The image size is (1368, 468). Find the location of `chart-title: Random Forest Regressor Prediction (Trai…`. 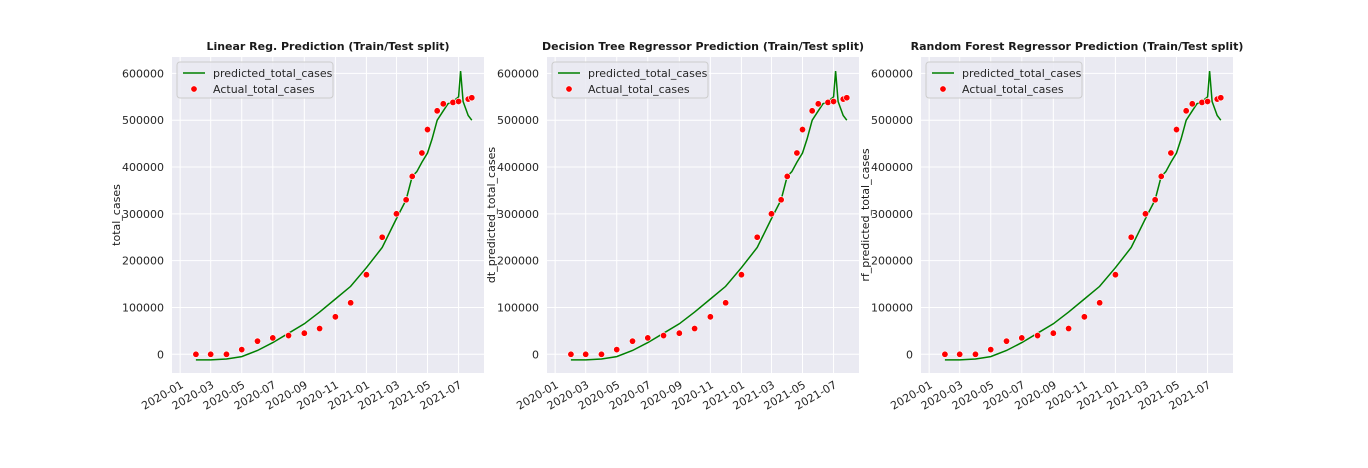

chart-title: Random Forest Regressor Prediction (Trai… is located at coordinates (1077, 46).